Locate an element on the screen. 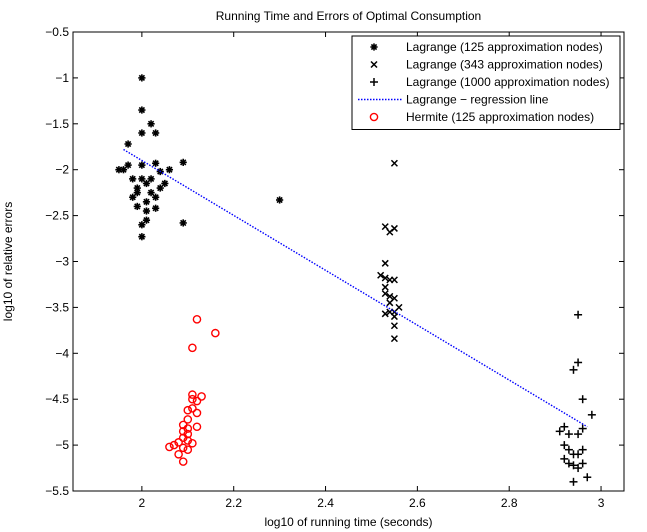  y-tick-label: −2 is located at coordinates (62, 170).